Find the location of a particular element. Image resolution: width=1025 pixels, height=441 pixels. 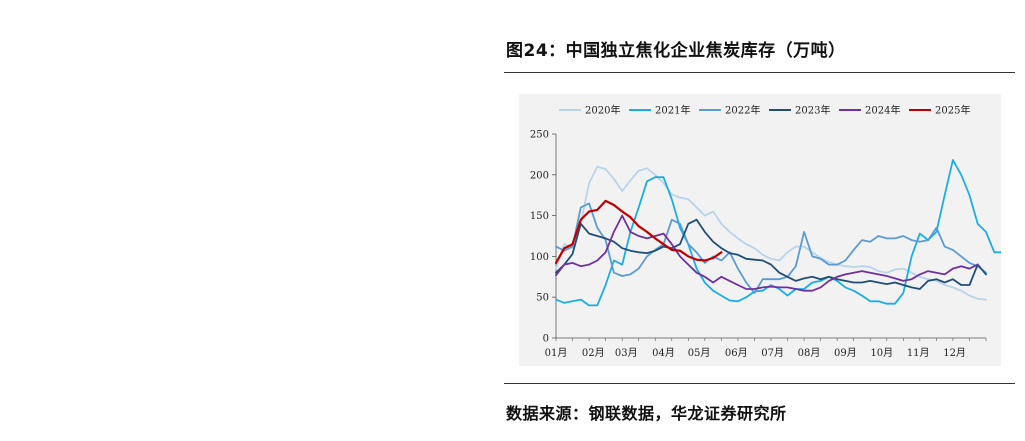

x-tick-label: 09月 is located at coordinates (845, 353).